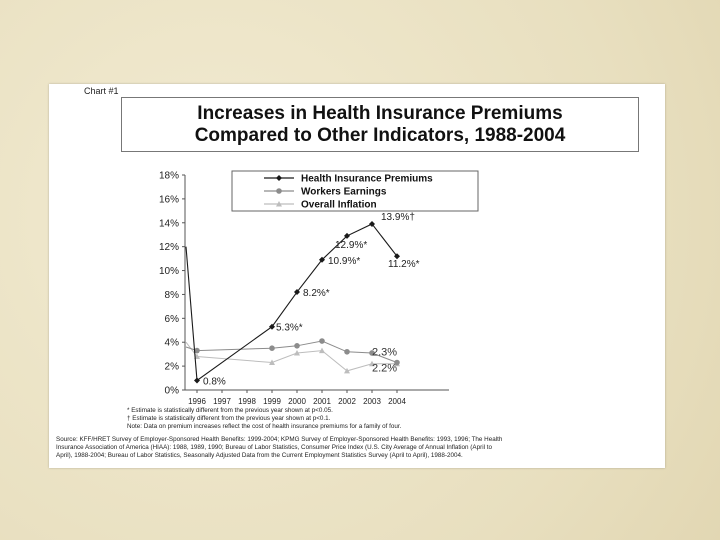 The width and height of the screenshot is (720, 540). Describe the element at coordinates (372, 401) in the screenshot. I see `x-tick-label: 2003` at that location.